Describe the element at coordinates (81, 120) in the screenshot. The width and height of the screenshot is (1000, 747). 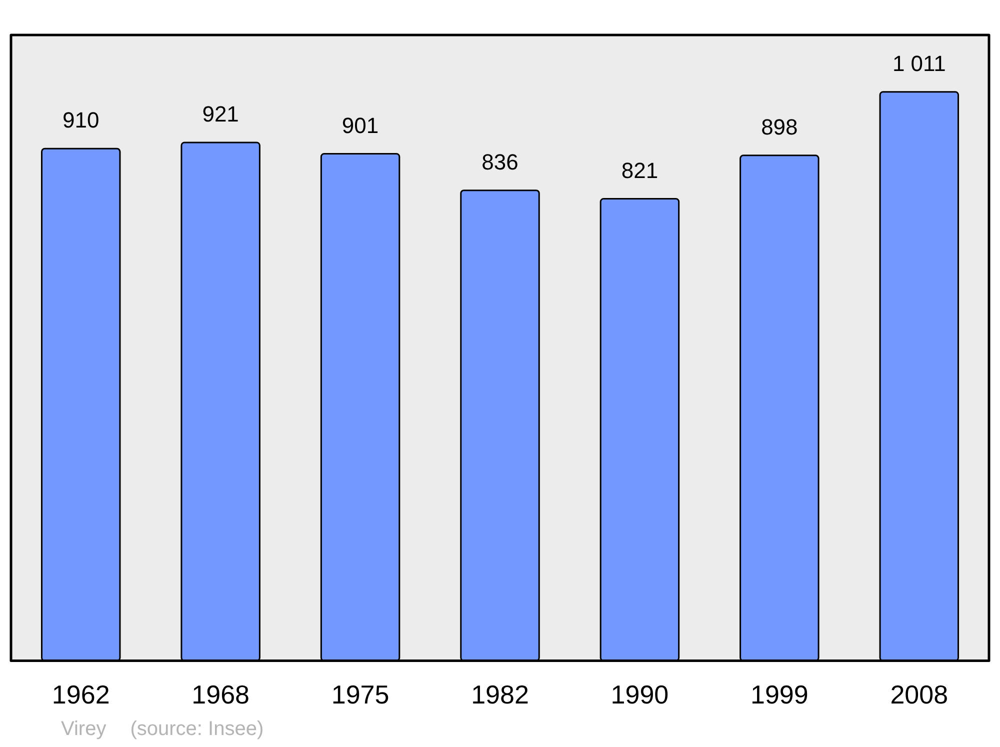
I see `data-label: 910` at that location.